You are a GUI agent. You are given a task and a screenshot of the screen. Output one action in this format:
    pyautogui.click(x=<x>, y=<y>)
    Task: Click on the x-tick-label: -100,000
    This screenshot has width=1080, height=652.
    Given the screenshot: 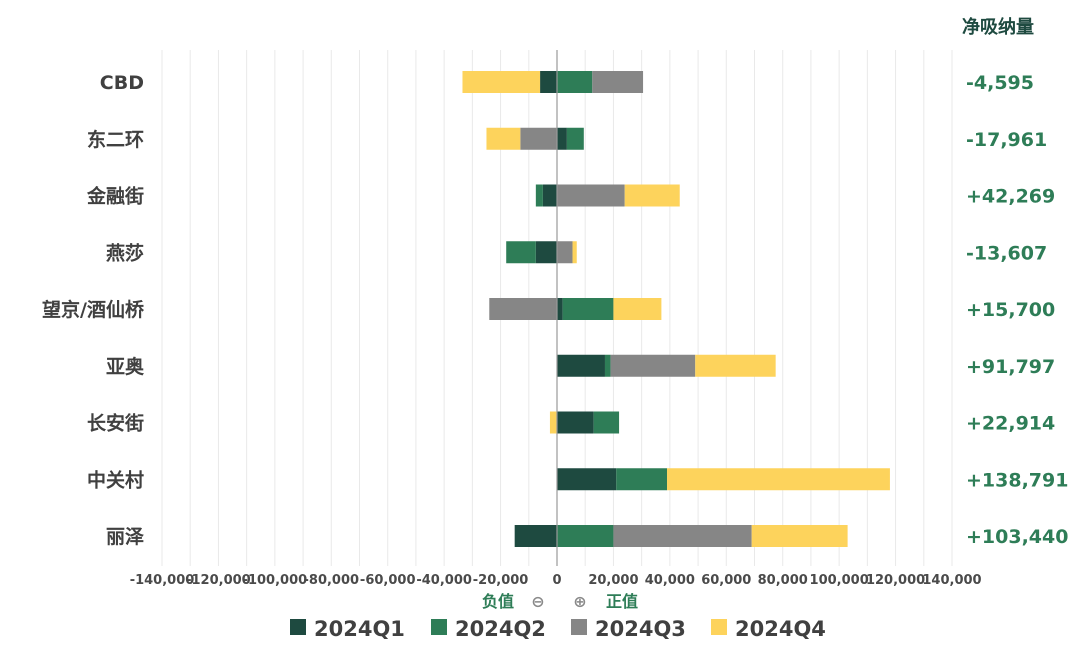 What is the action you would take?
    pyautogui.click(x=275, y=580)
    